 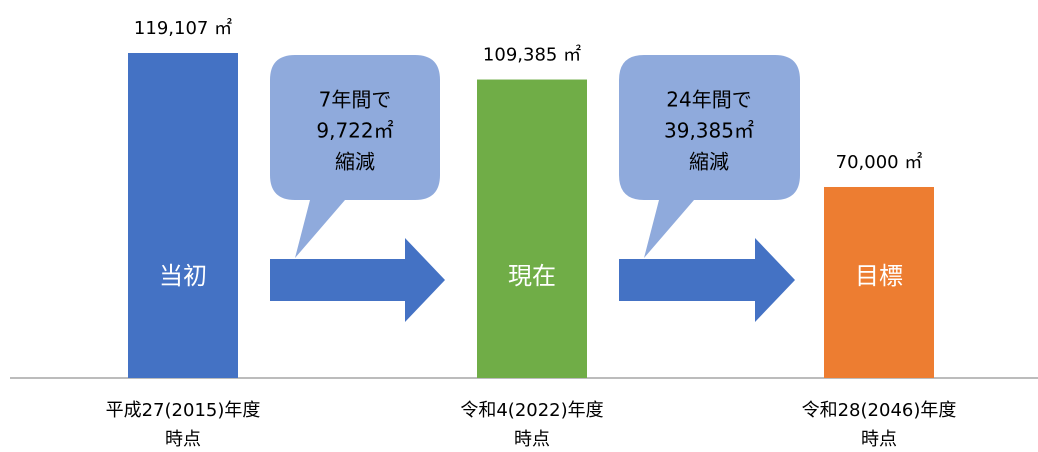 What do you see at coordinates (183, 276) in the screenshot?
I see `bar-label: 当初` at bounding box center [183, 276].